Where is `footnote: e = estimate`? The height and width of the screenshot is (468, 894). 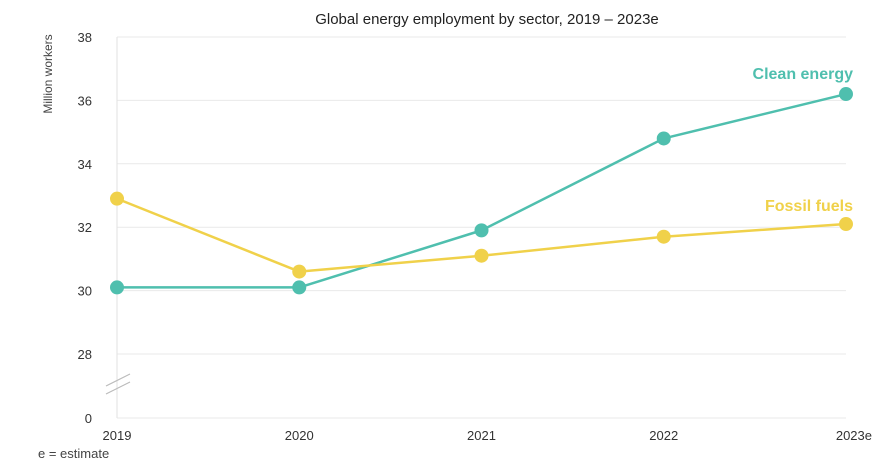 footnote: e = estimate is located at coordinates (73, 453).